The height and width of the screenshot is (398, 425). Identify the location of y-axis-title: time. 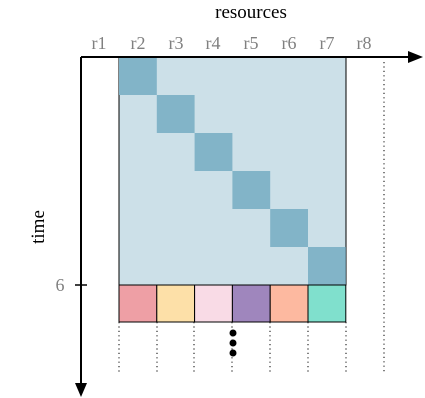
(38, 227).